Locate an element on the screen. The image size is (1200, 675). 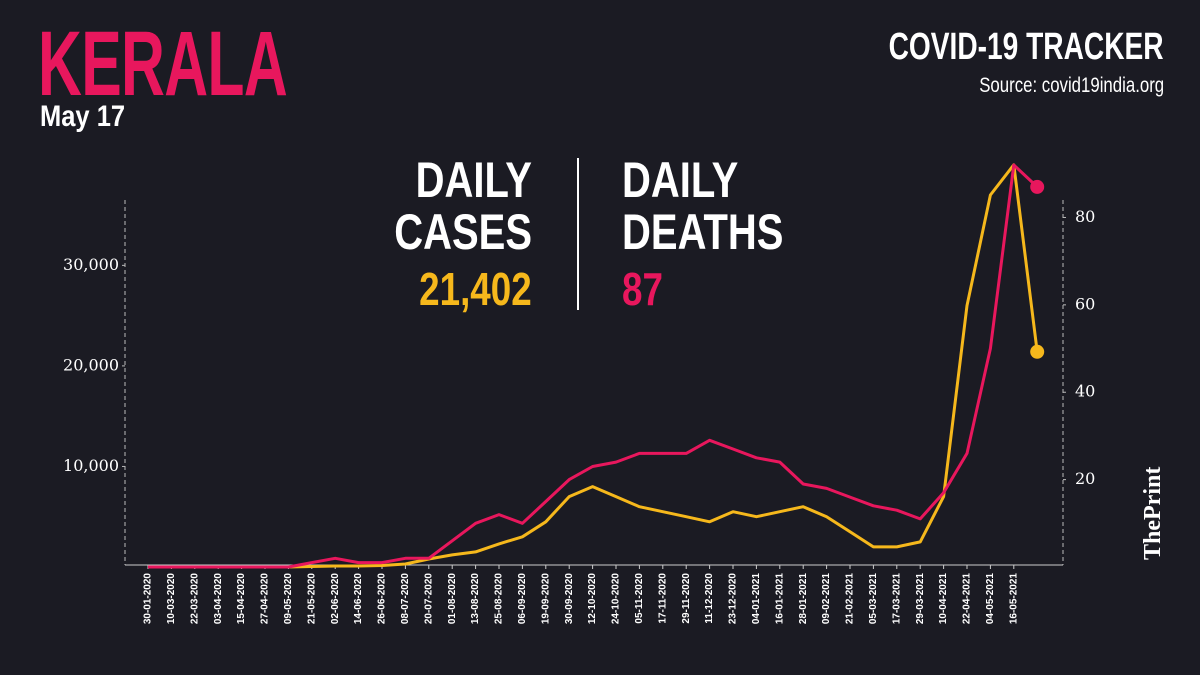
x-tick-label: 30-09-2020 is located at coordinates (569, 599).